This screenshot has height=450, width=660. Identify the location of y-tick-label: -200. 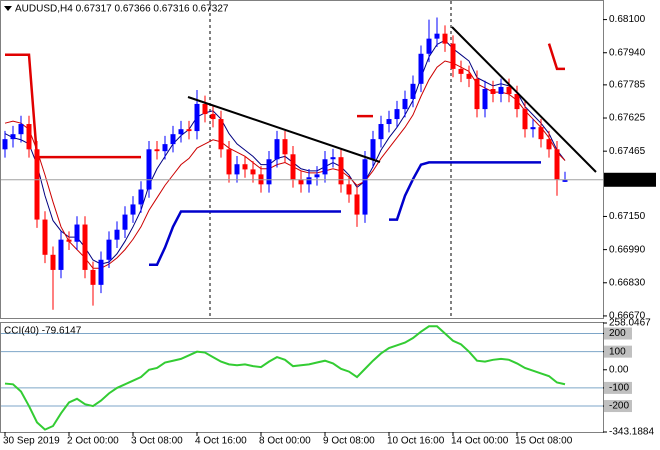
(619, 406).